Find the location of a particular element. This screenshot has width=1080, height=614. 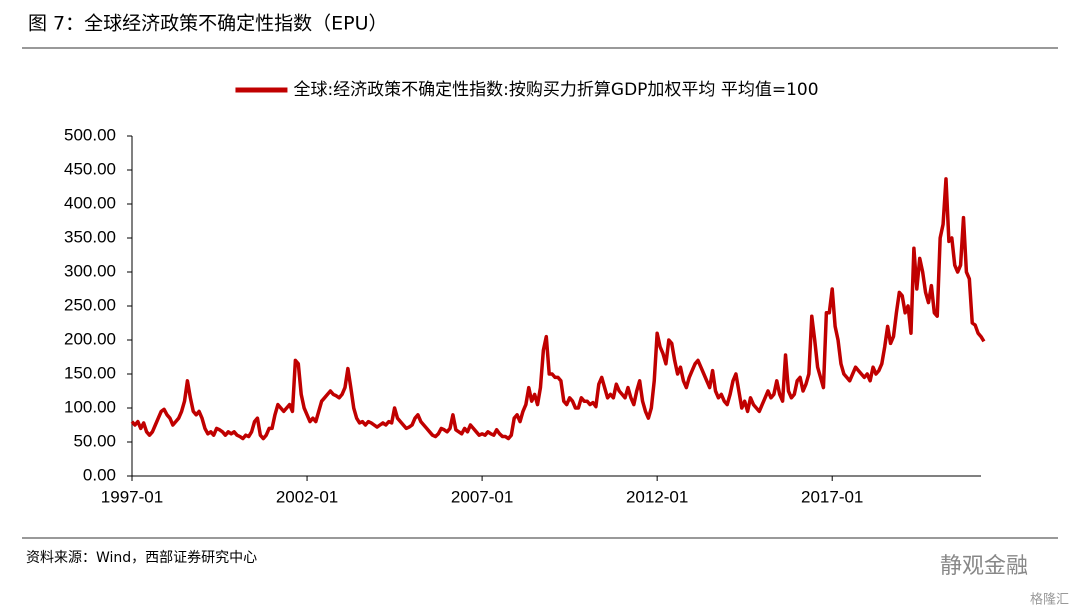

figure-title: 图 7：全球经济政策不确定性指数（EPU） is located at coordinates (208, 24).